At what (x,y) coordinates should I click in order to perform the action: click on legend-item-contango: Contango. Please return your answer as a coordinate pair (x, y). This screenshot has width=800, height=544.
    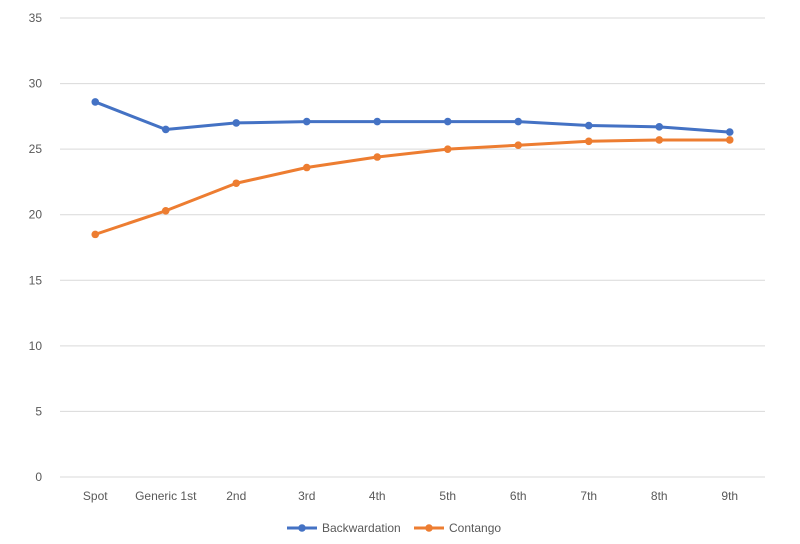
    Looking at the image, I should click on (457, 528).